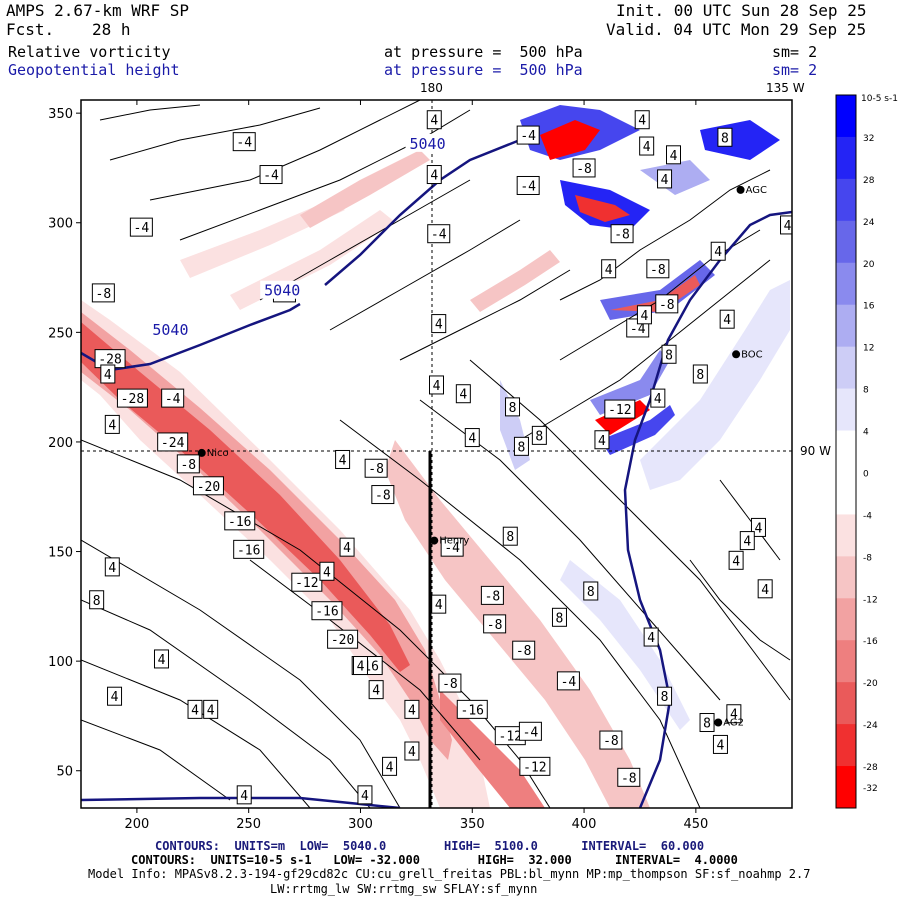 The image size is (900, 900). I want to click on colorbar-label: 8, so click(866, 391).